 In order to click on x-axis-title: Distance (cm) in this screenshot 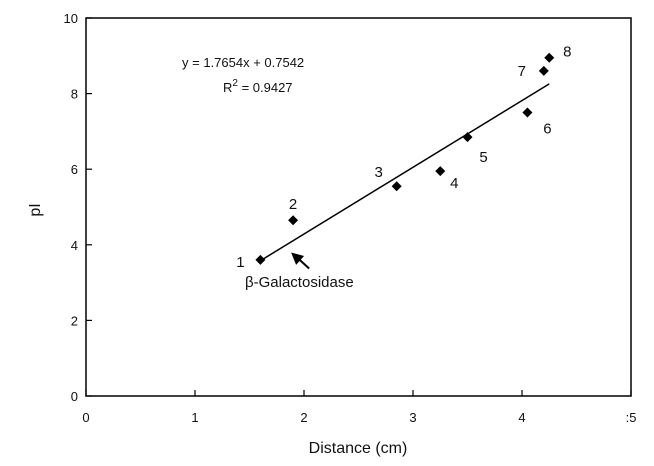, I will do `click(358, 448)`.